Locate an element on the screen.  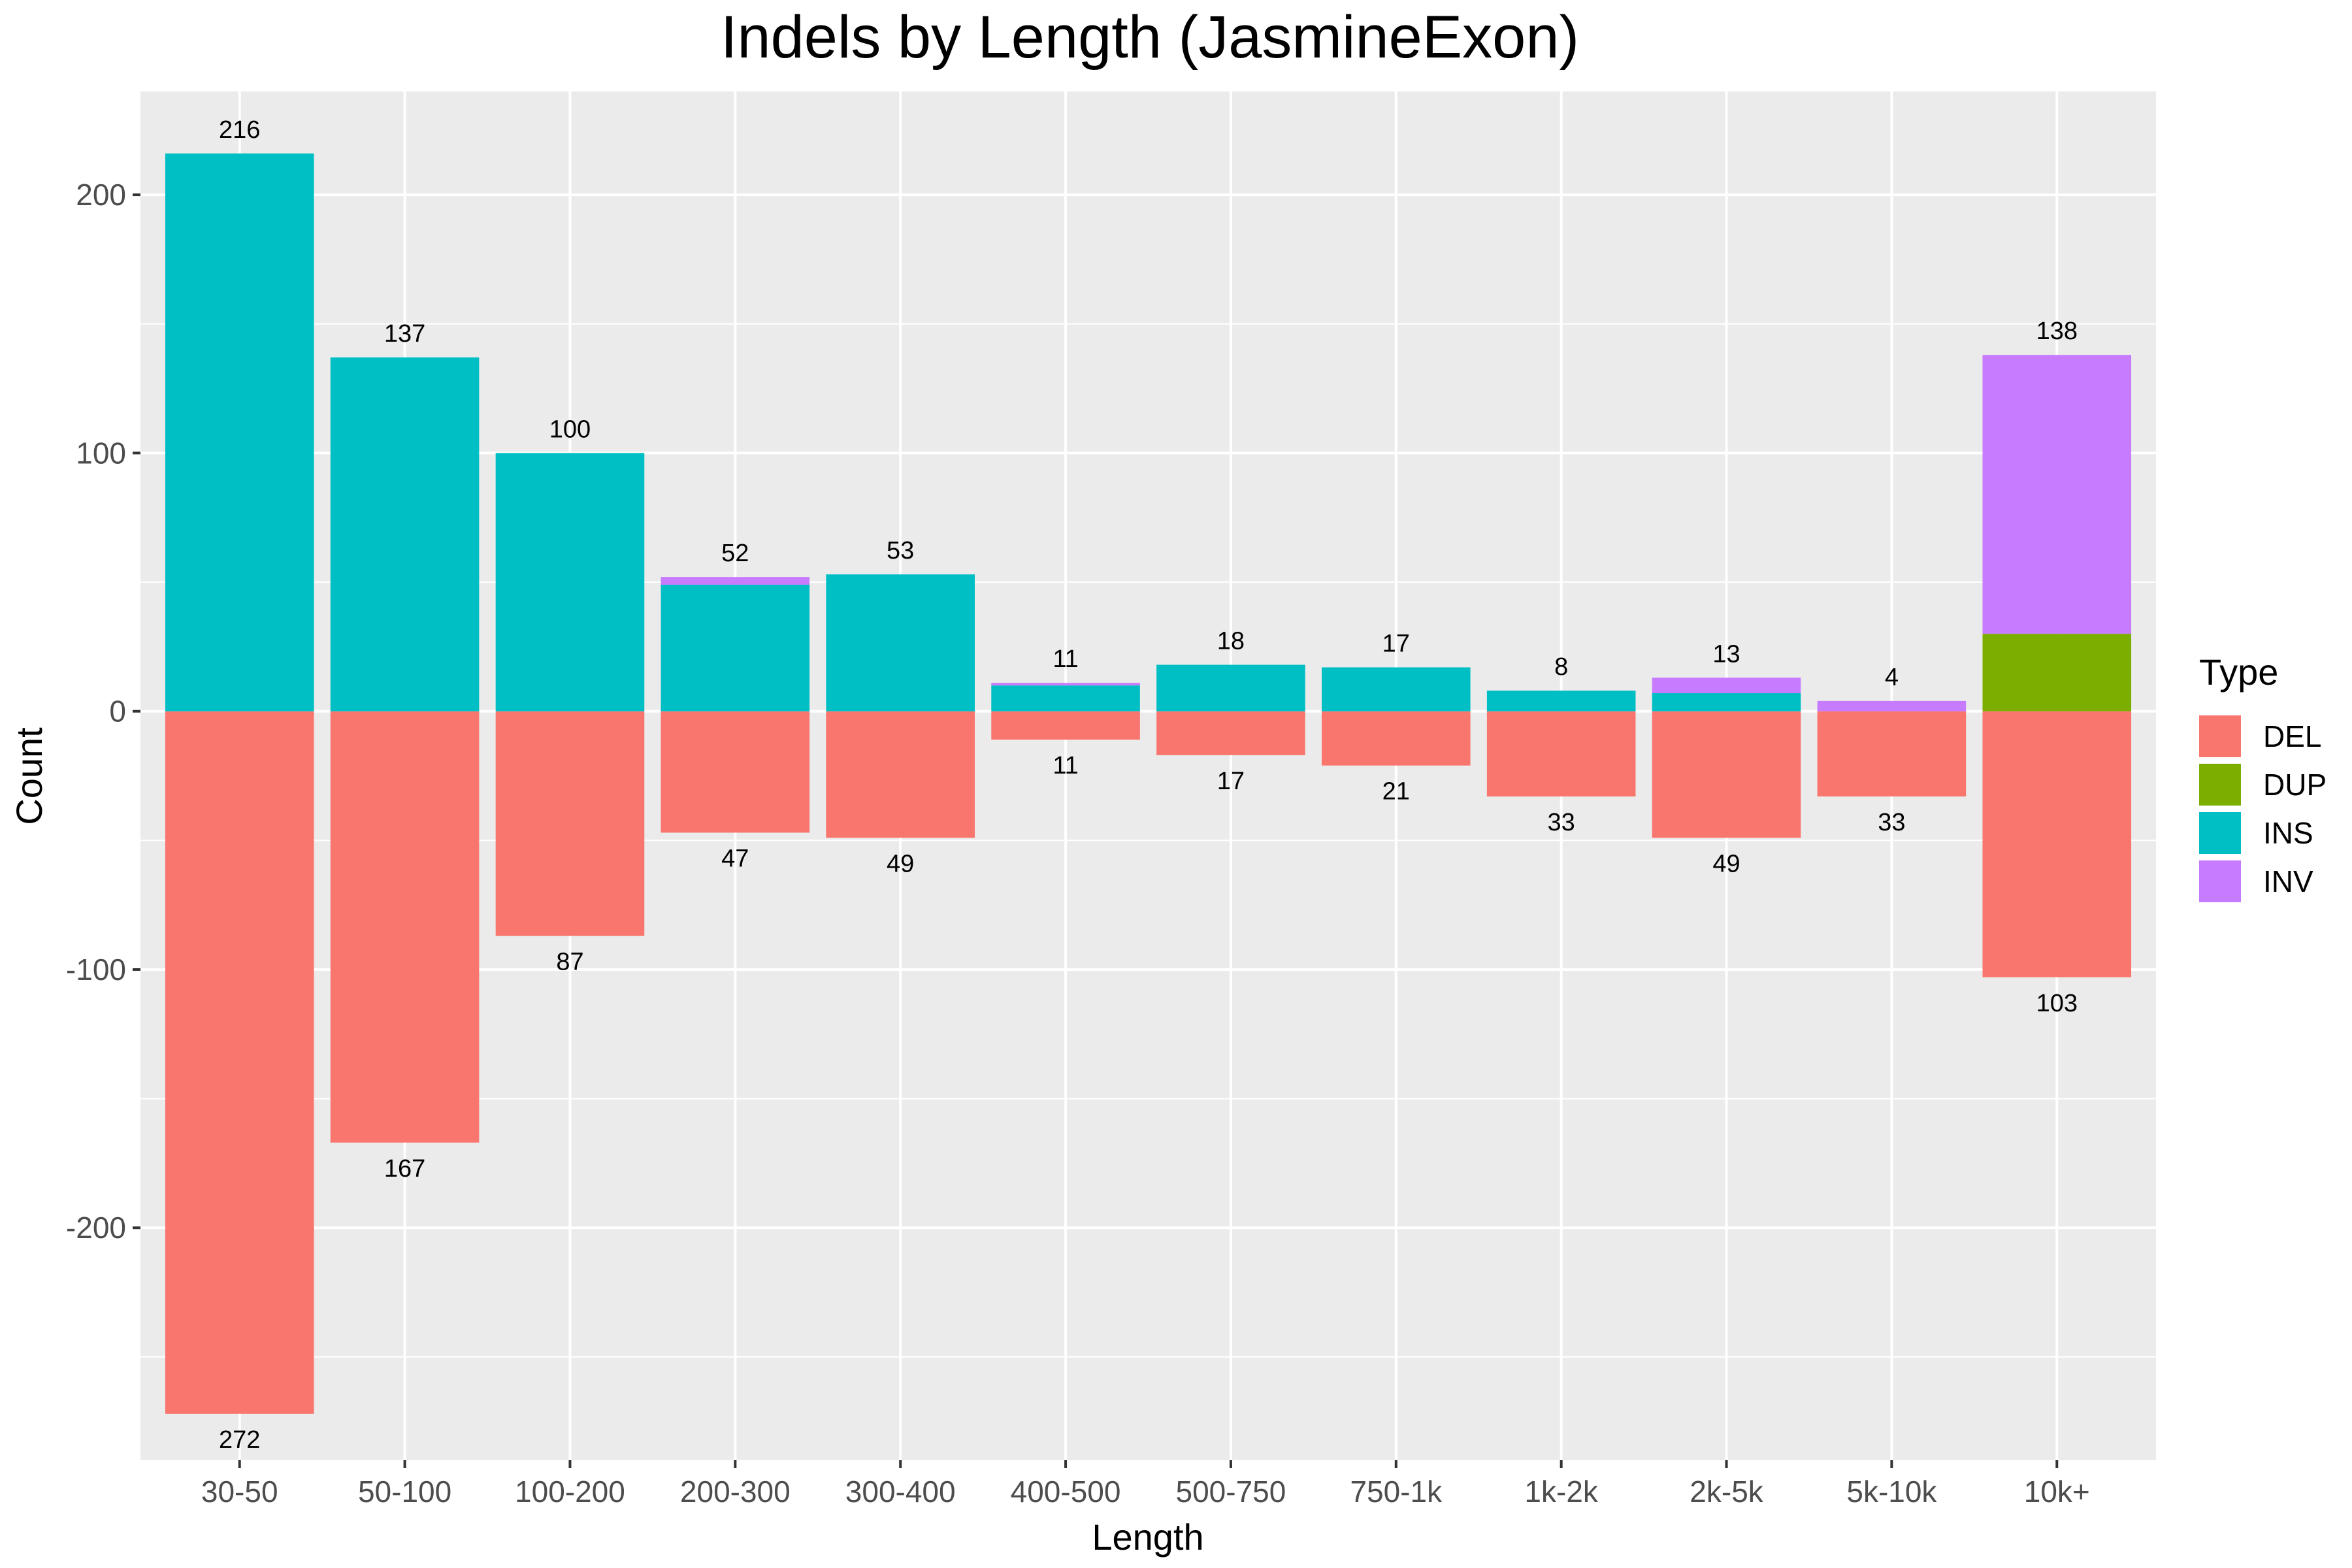
x-tick-label: 50-100 is located at coordinates (404, 1492).